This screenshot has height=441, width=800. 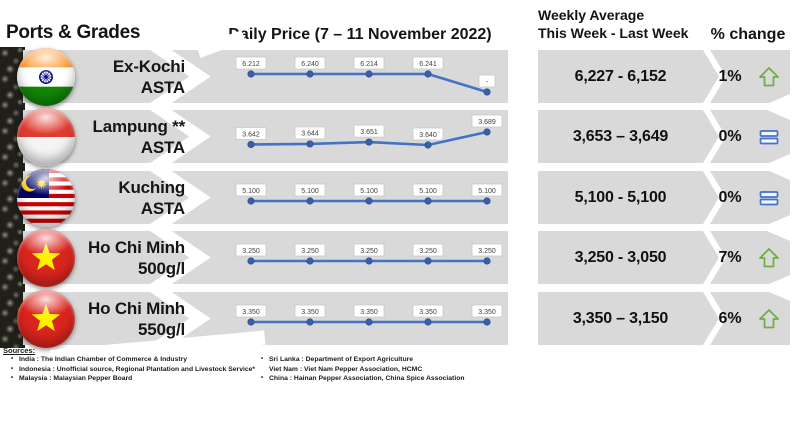 What do you see at coordinates (620, 76) in the screenshot?
I see `weekly-average-value: 6,227 - 6,152` at bounding box center [620, 76].